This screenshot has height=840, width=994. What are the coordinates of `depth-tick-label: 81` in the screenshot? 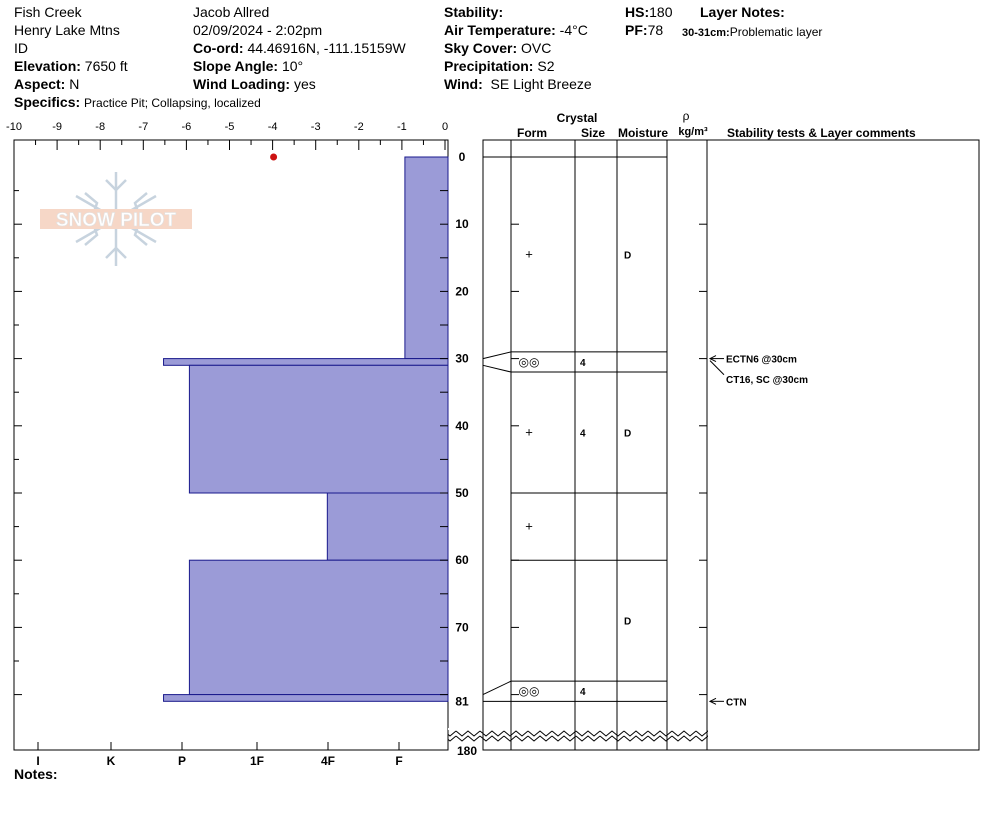 It's located at (462, 701).